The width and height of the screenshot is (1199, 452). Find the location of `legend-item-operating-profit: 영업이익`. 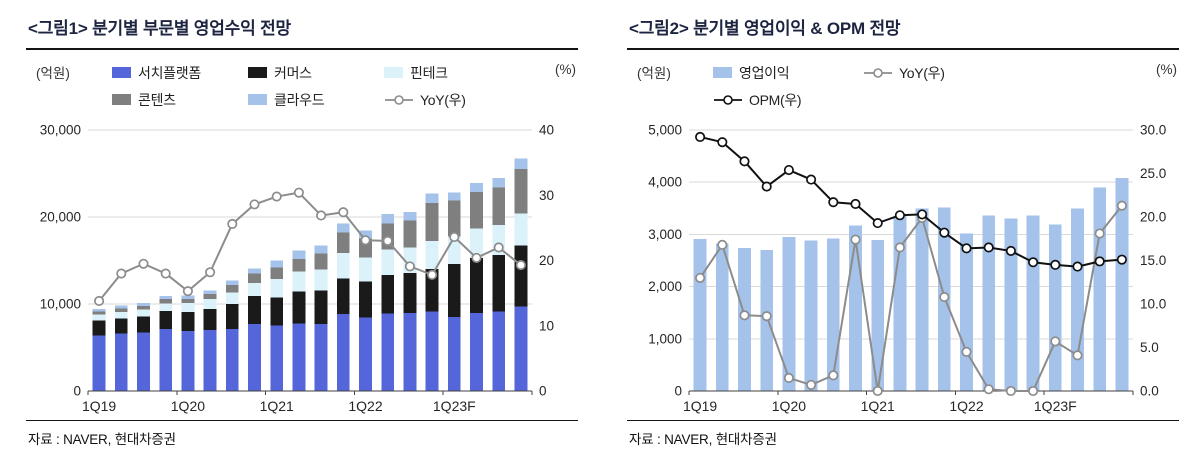

legend-item-operating-profit: 영업이익 is located at coordinates (788, 72).